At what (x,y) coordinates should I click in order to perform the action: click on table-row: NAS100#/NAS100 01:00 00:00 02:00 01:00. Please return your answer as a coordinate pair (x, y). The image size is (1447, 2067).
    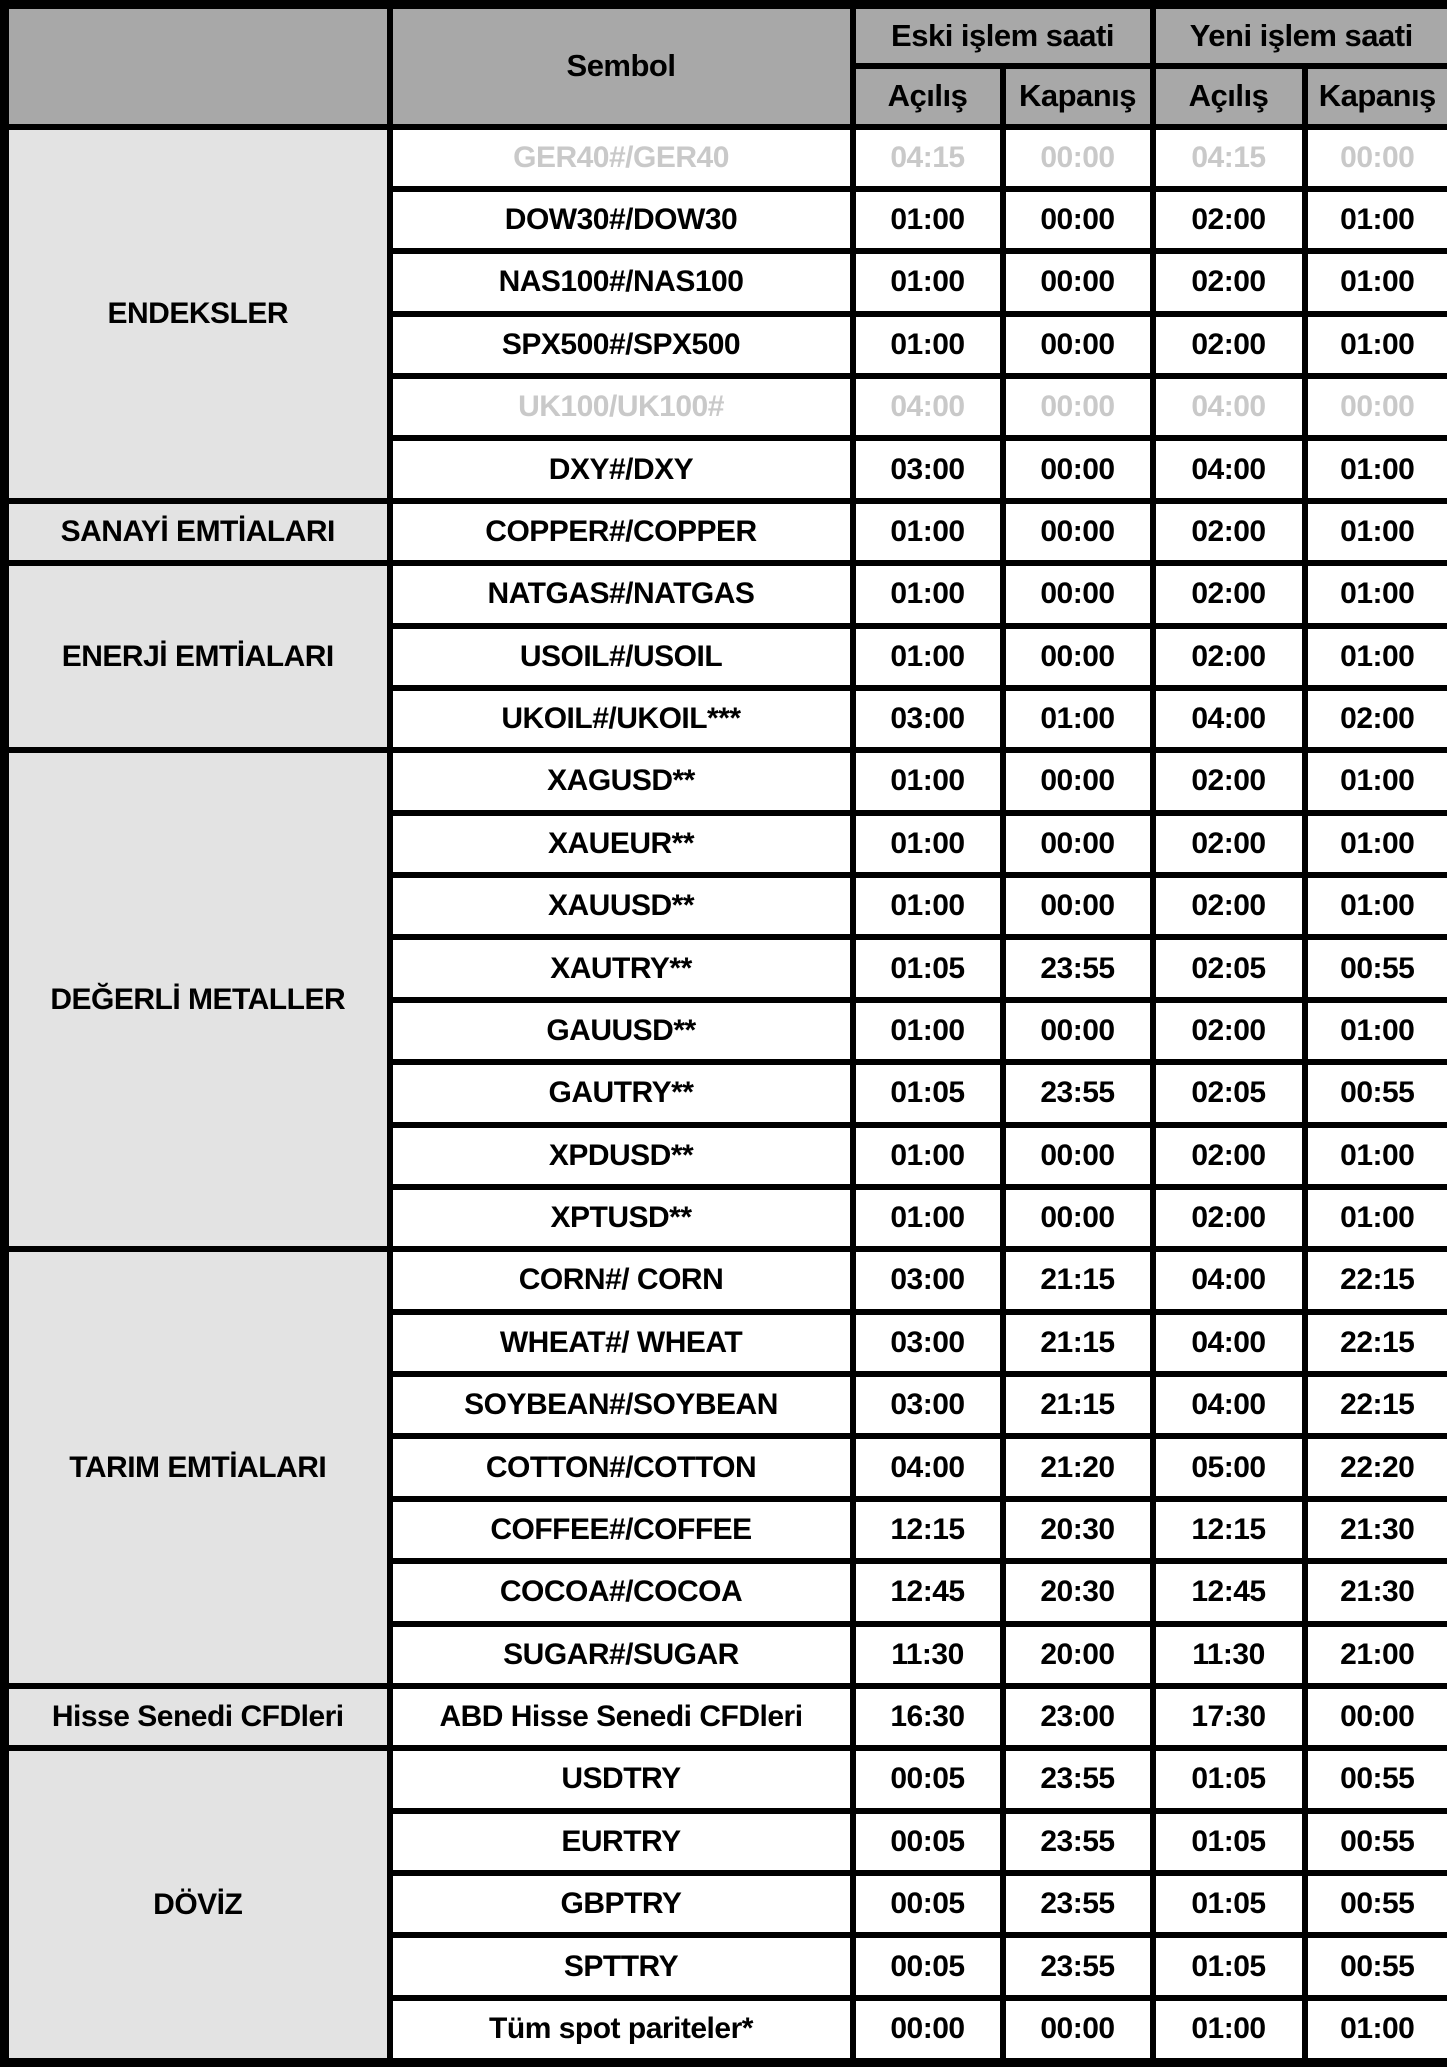
    Looking at the image, I should click on (726, 282).